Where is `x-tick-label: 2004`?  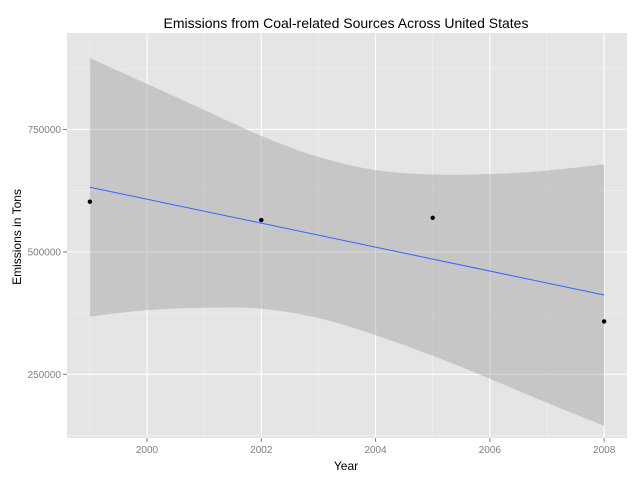
x-tick-label: 2004 is located at coordinates (375, 450).